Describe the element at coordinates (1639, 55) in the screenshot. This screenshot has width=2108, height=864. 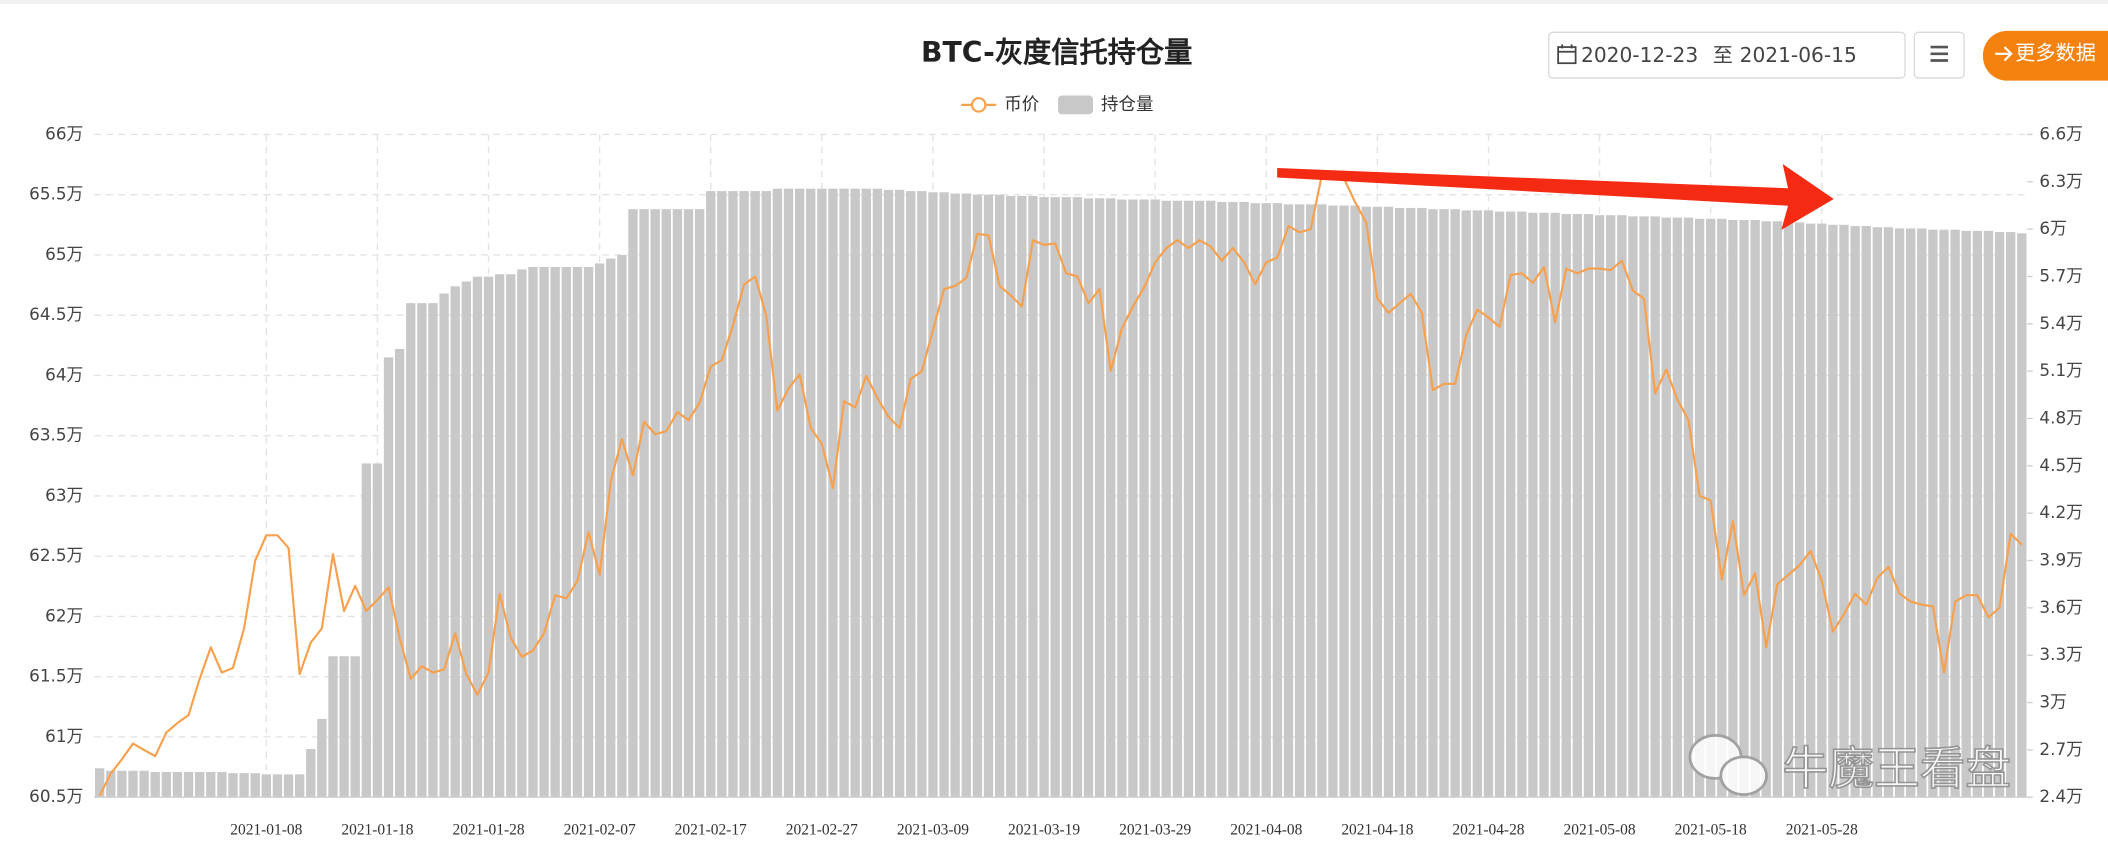
I see `date-start: 2020-12-23` at that location.